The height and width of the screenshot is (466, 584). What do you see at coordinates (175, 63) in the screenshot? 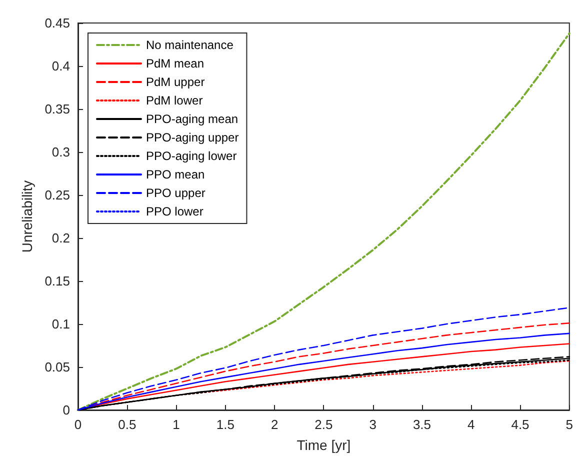
I see `legend-label: PdM mean` at bounding box center [175, 63].